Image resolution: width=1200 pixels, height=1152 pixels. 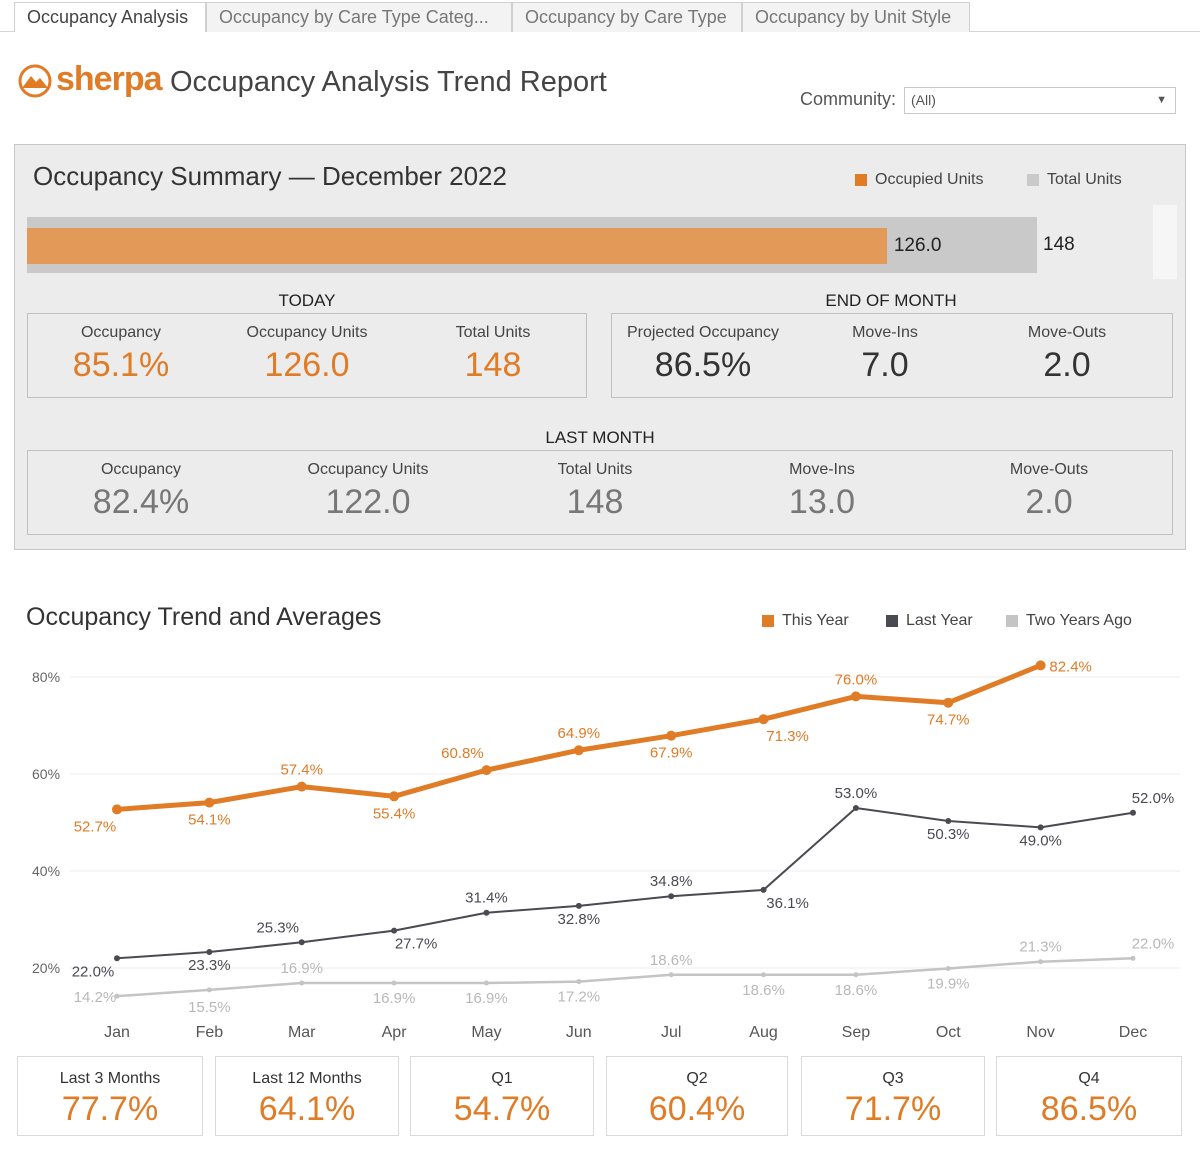 I want to click on data-label-this-year: 54.1%, so click(x=209, y=820).